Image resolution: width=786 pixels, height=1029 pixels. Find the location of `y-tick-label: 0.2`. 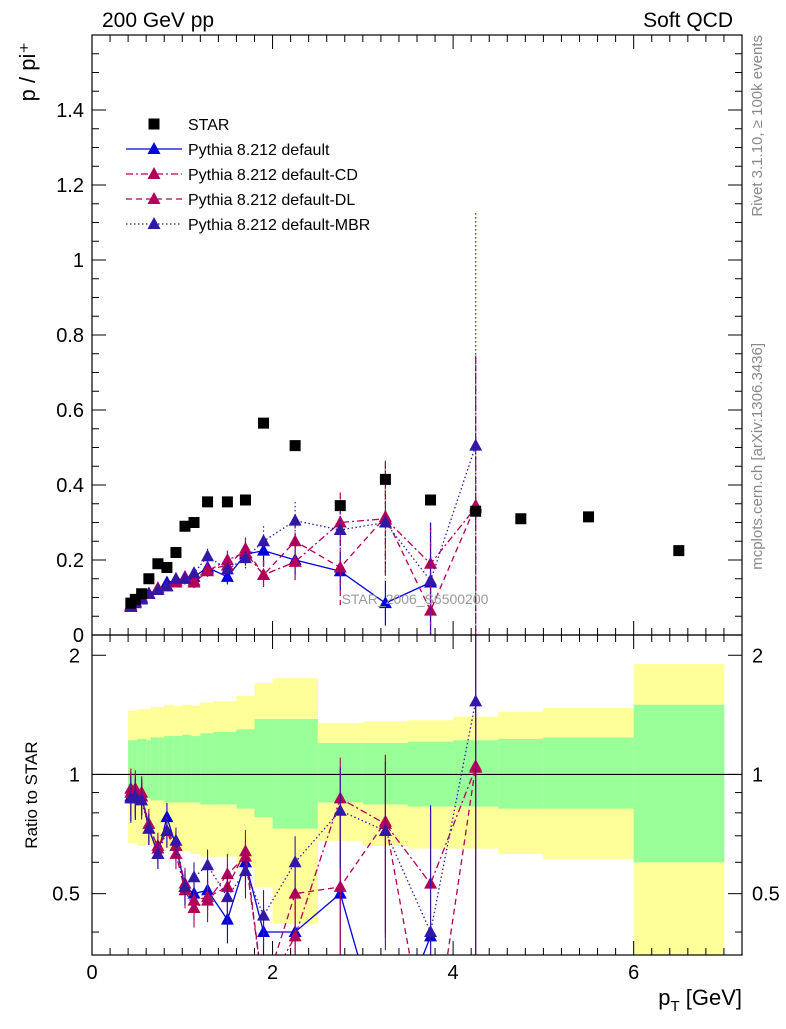

y-tick-label: 0.2 is located at coordinates (70, 561).